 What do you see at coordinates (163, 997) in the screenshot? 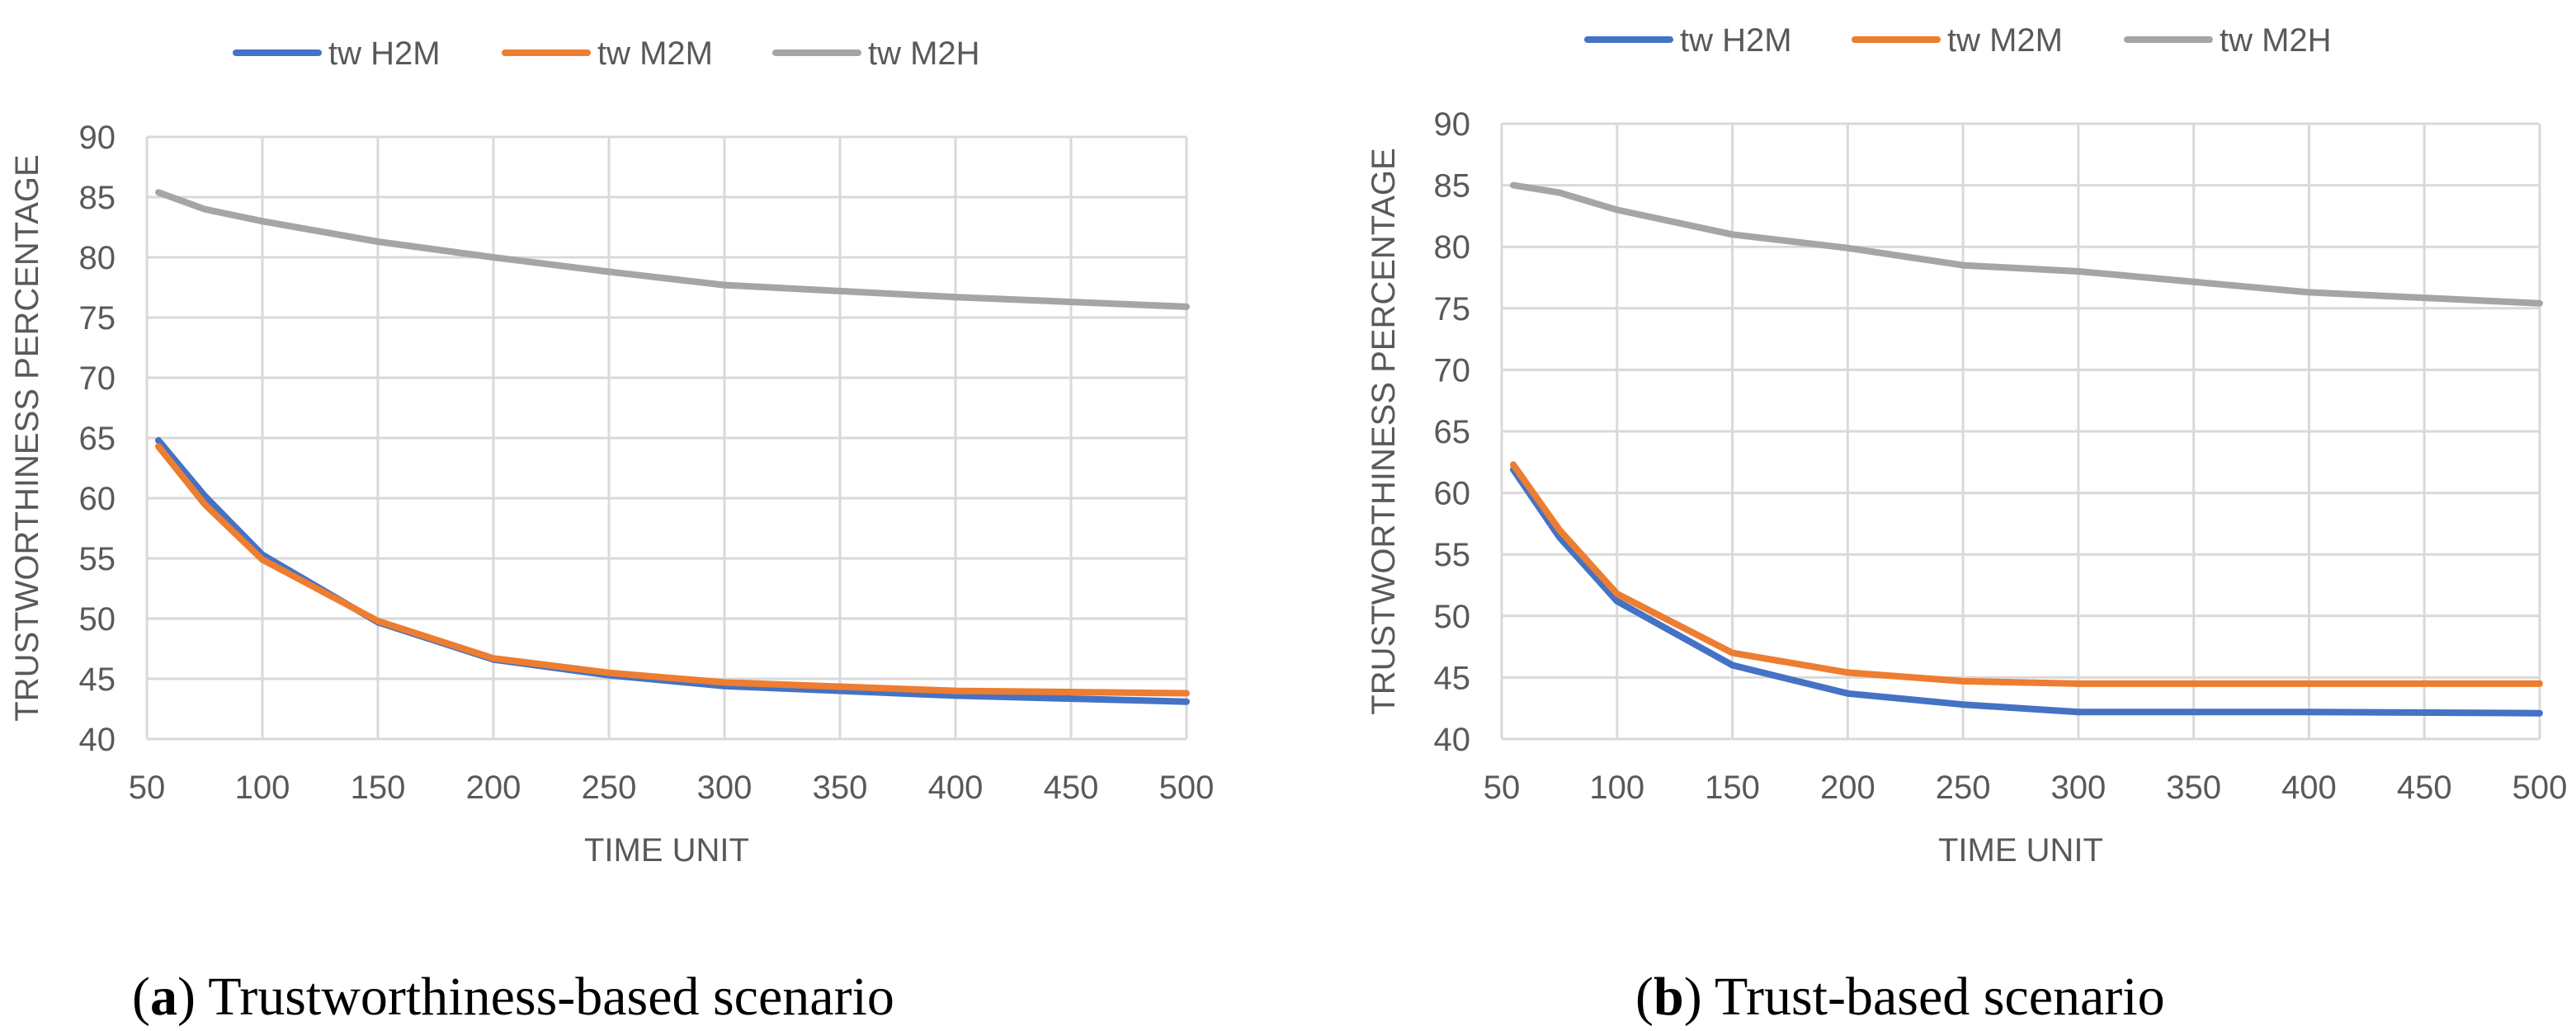
I see `caption-letter: a` at bounding box center [163, 997].